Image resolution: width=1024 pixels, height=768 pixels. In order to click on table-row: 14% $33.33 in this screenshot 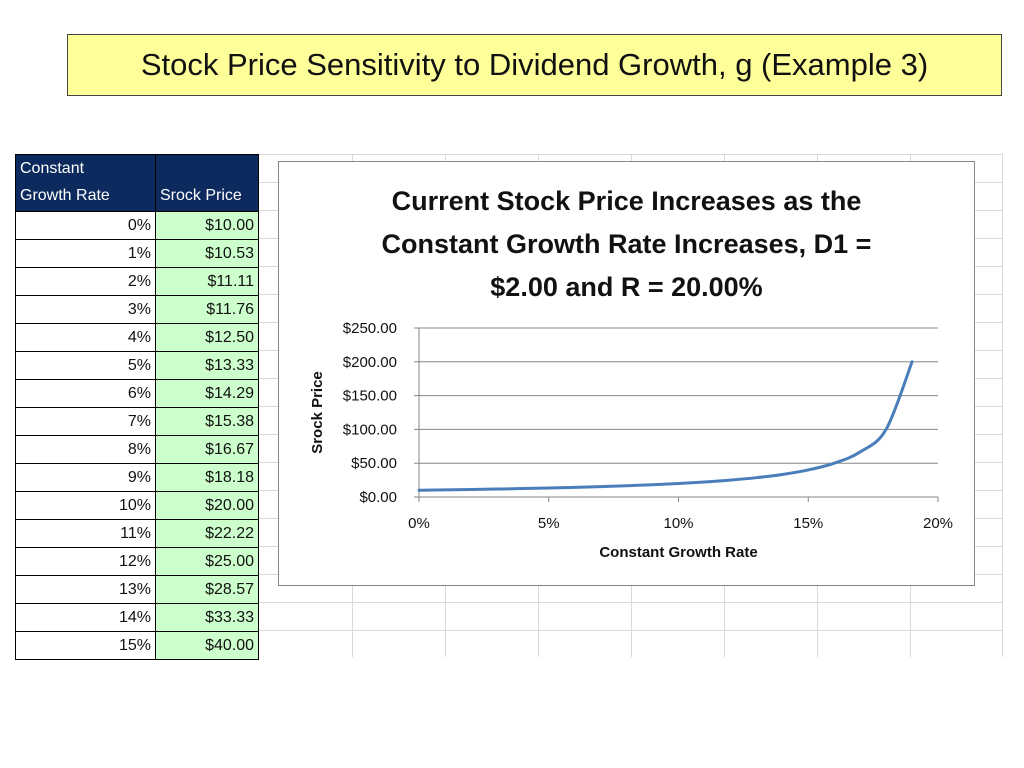, I will do `click(137, 617)`.